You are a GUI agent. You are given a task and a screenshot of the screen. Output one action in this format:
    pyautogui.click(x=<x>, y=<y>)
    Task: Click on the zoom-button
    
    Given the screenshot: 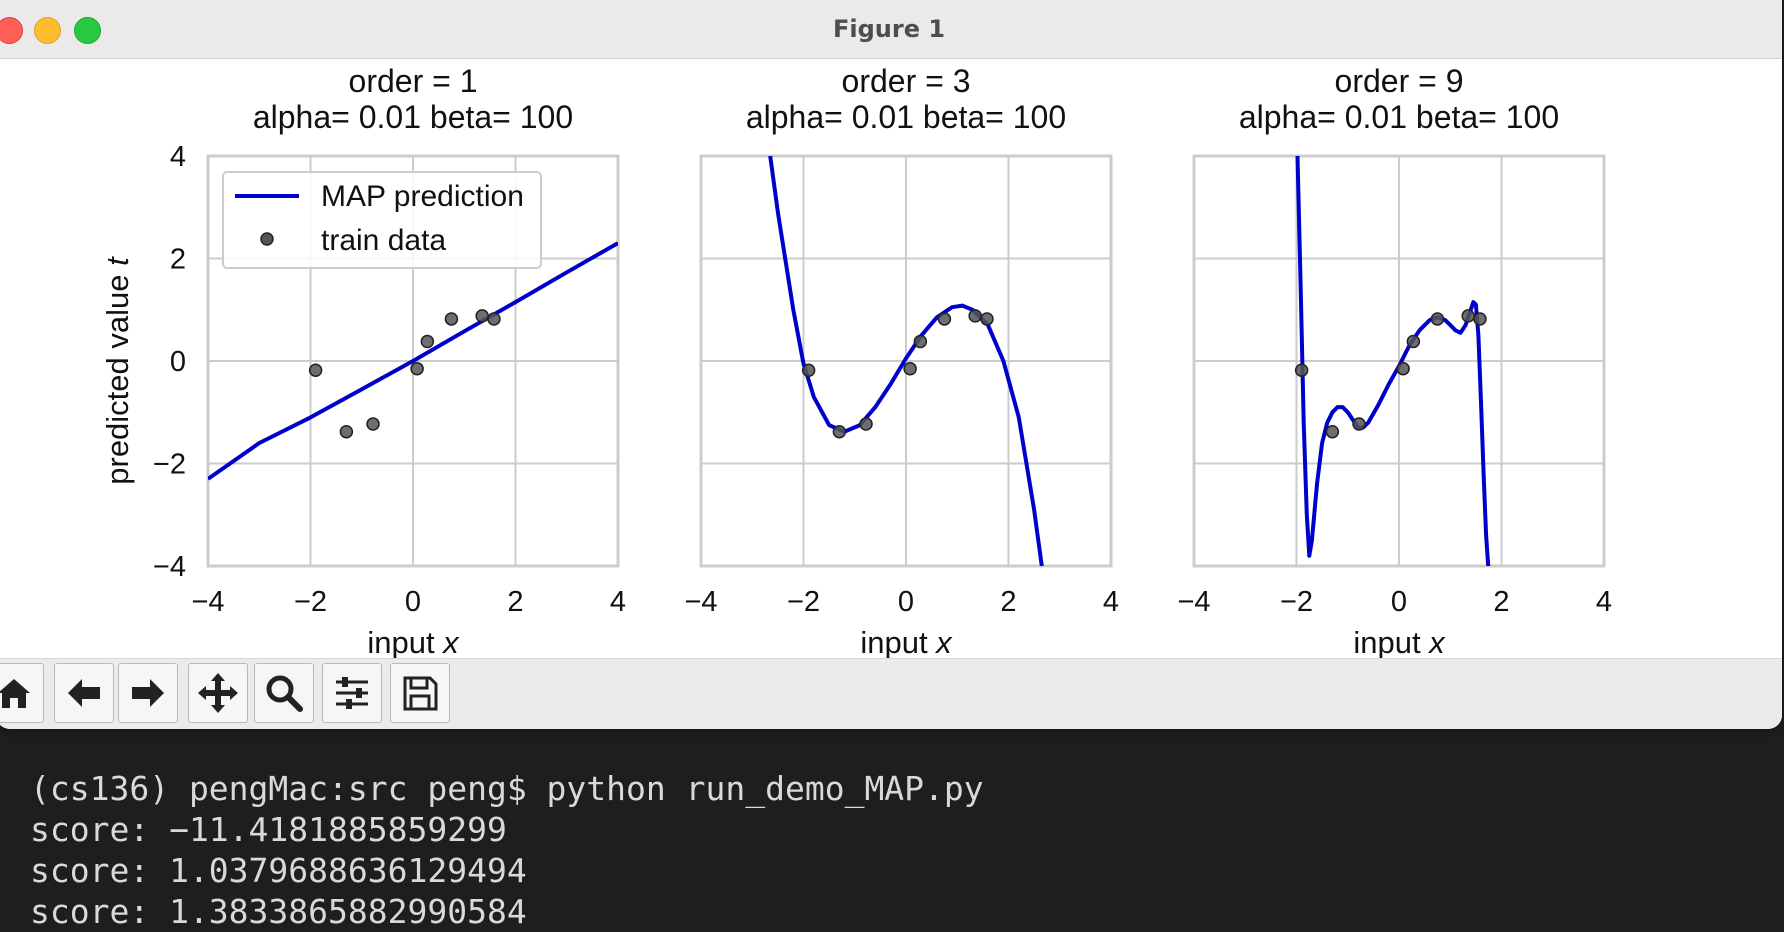 What is the action you would take?
    pyautogui.click(x=284, y=693)
    